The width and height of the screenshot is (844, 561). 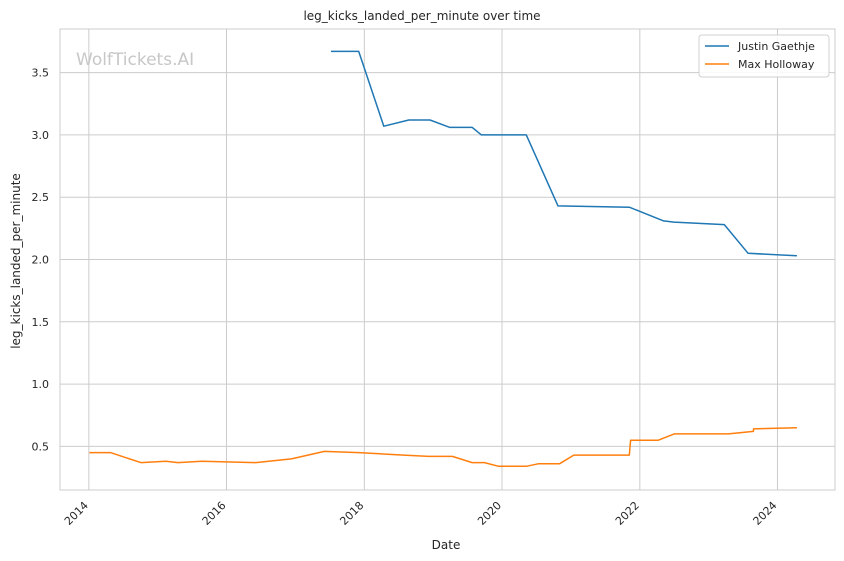 I want to click on legend: Justin Gaethje Max Holloway, so click(x=764, y=56).